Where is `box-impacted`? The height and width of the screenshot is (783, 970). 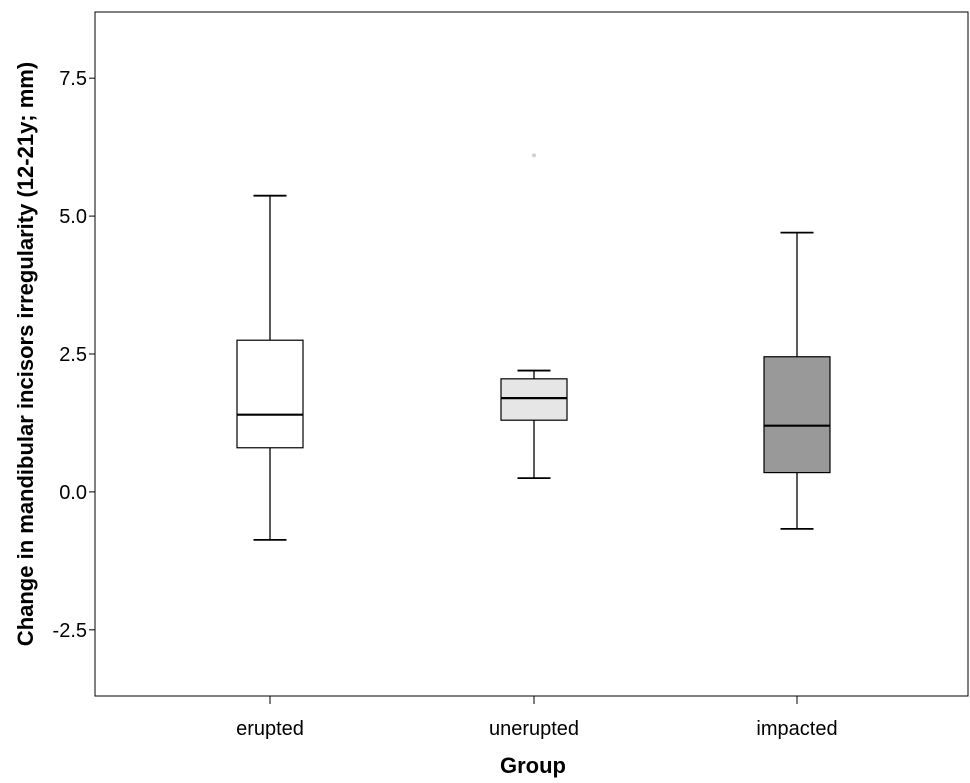
box-impacted is located at coordinates (797, 380).